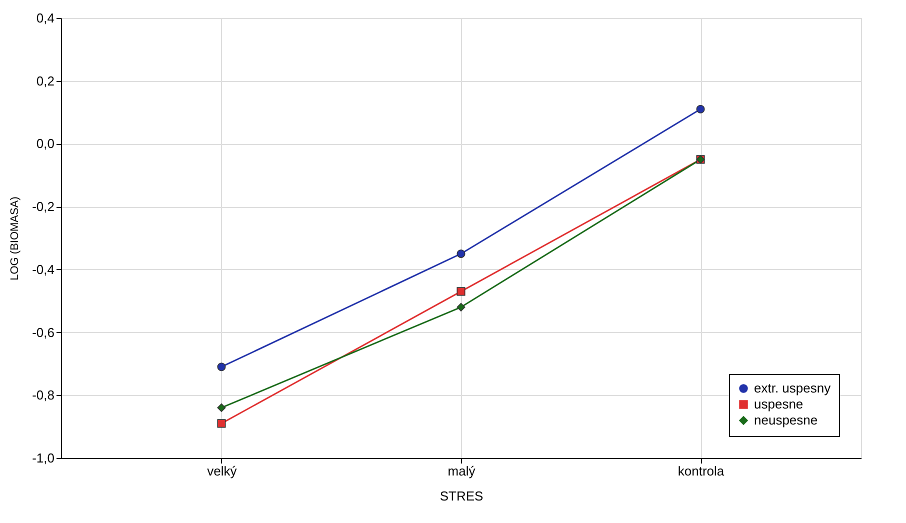  I want to click on legend-label: uspesne, so click(779, 404).